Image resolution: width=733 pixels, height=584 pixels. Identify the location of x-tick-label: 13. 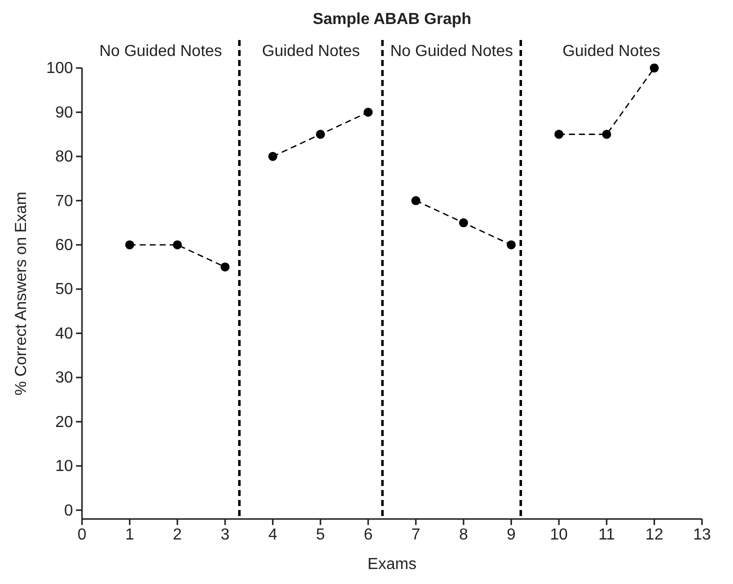
(702, 535).